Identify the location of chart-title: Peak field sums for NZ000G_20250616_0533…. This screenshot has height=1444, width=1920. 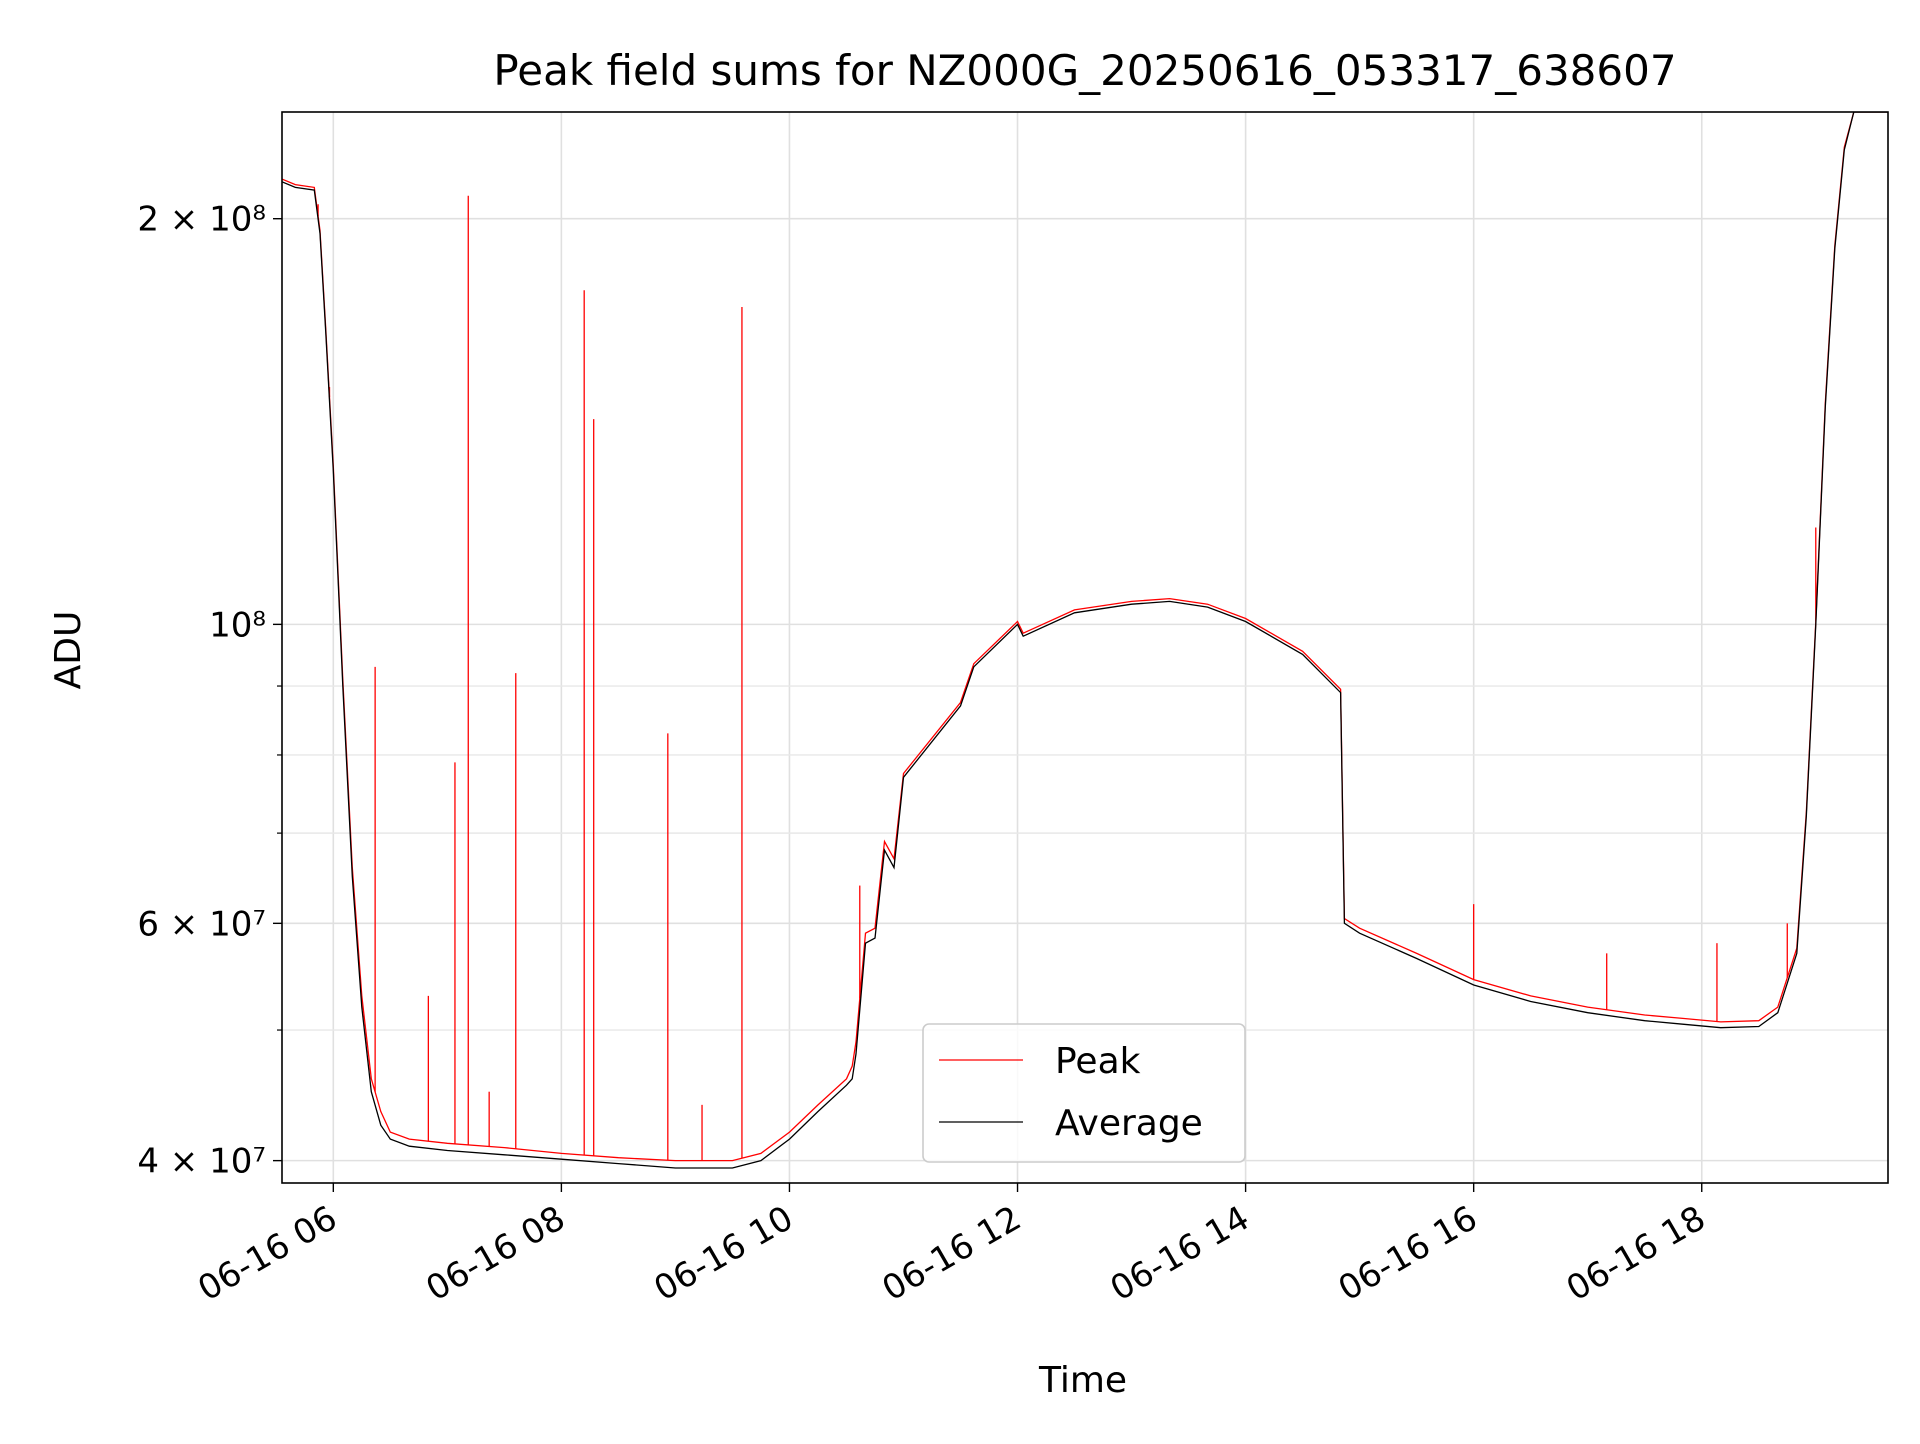
(1084, 70).